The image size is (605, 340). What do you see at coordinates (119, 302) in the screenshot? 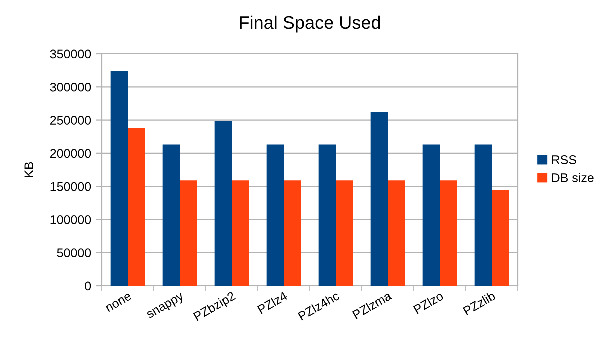
I see `x-tick-label: none` at bounding box center [119, 302].